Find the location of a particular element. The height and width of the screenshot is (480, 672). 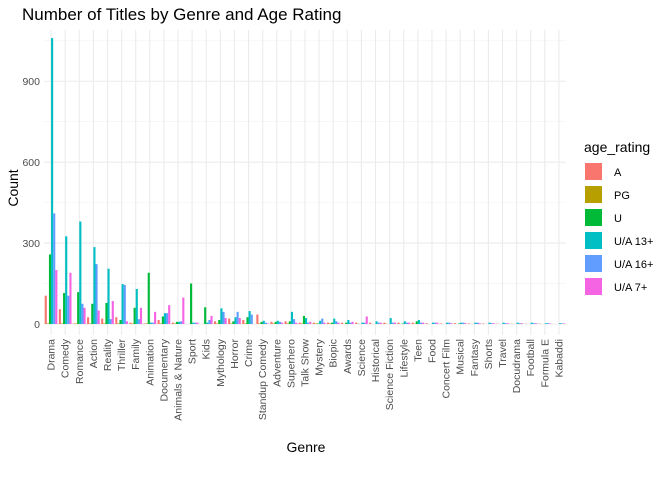

y-tick-label: 0 is located at coordinates (37, 325).